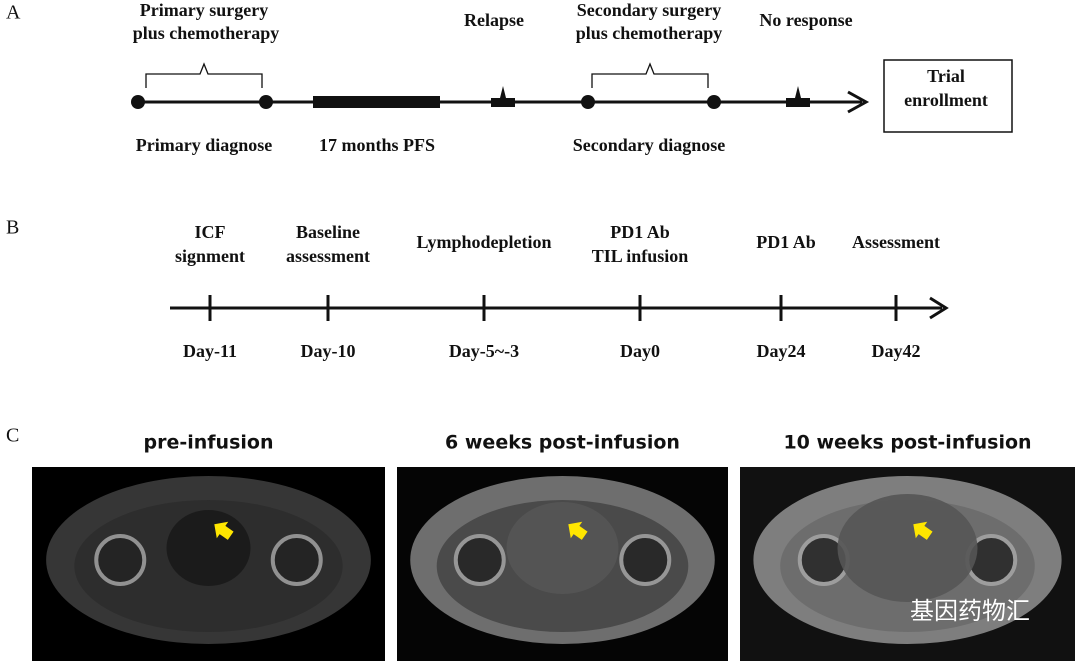  I want to click on event-label: Relapse, so click(494, 20).